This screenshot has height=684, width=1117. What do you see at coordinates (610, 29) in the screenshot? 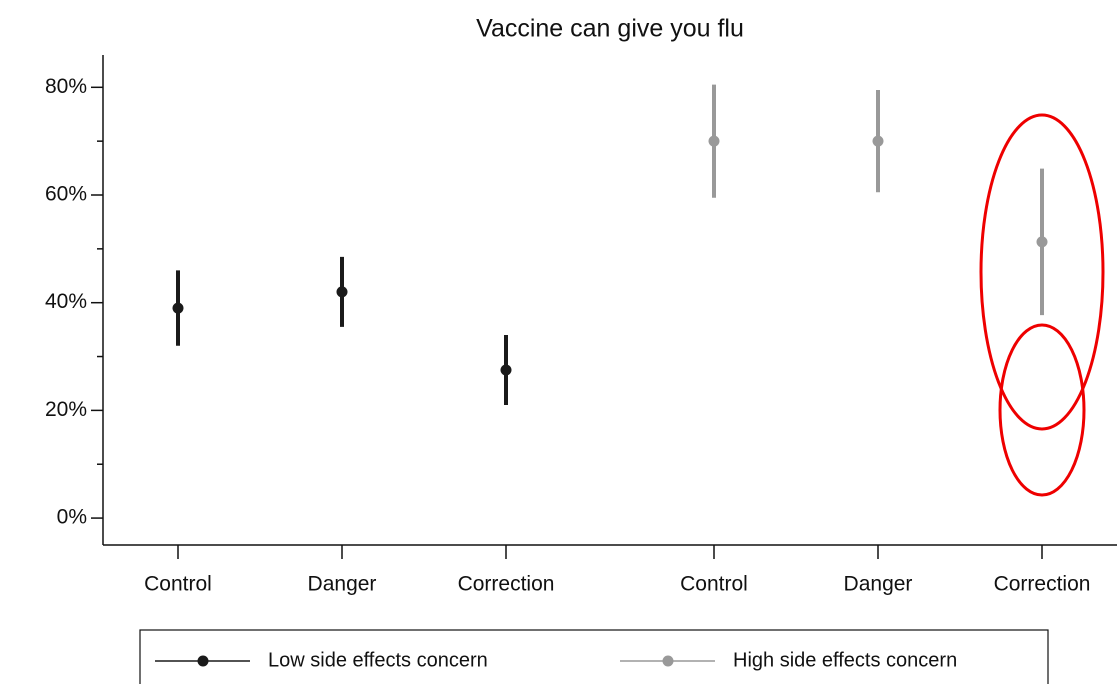
I see `chart-title: Vaccine can give you flu` at bounding box center [610, 29].